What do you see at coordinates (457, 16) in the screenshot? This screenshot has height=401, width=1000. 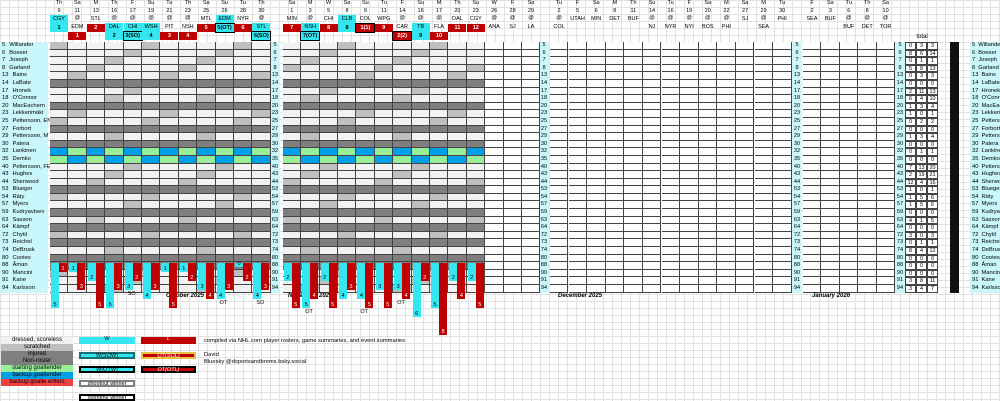 I see `game-header: Th 20 DAL 11` at bounding box center [457, 16].